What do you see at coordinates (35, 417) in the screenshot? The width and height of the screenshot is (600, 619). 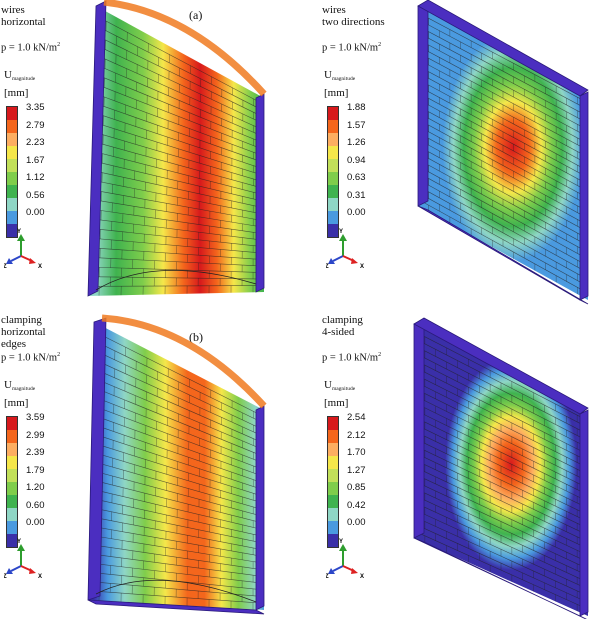 I see `legend-tick-label: 3.59` at bounding box center [35, 417].